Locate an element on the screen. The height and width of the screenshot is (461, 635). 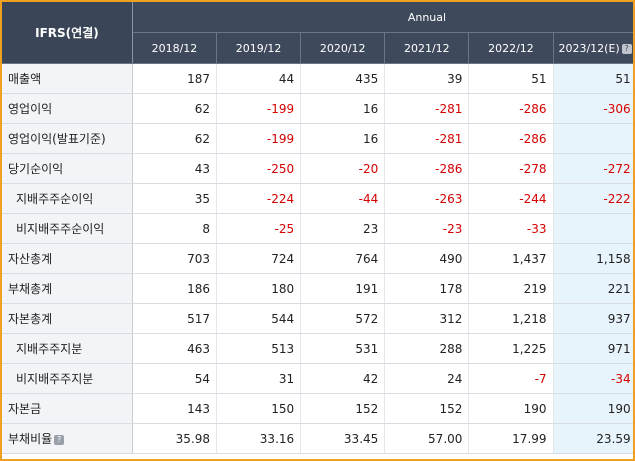
estimate-value-cell is located at coordinates (592, 228).